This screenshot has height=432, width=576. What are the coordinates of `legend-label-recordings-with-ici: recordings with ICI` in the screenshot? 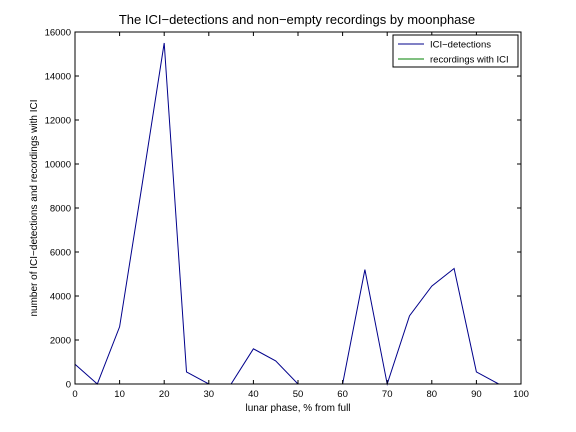 It's located at (469, 60).